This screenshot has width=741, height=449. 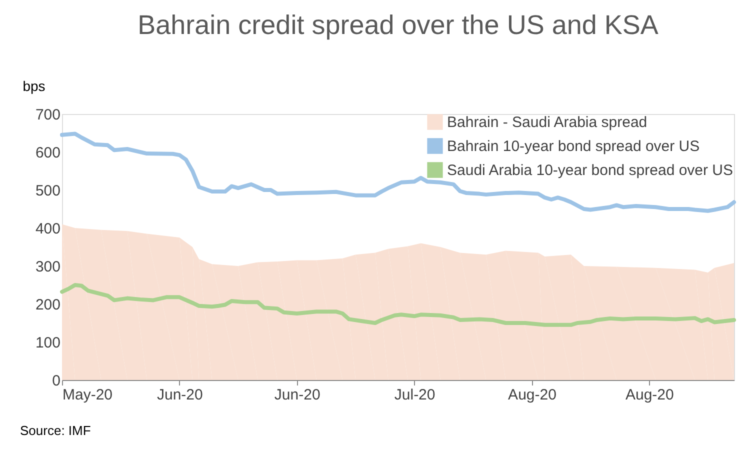 I want to click on y-axis-title: bps, so click(x=34, y=86).